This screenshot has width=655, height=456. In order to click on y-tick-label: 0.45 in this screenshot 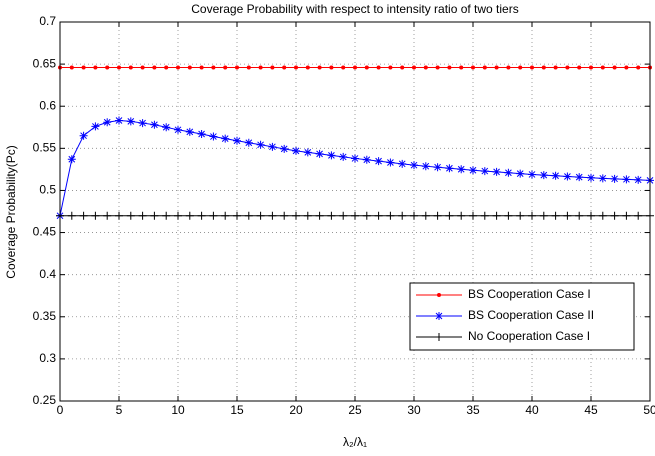, I will do `click(45, 232)`.